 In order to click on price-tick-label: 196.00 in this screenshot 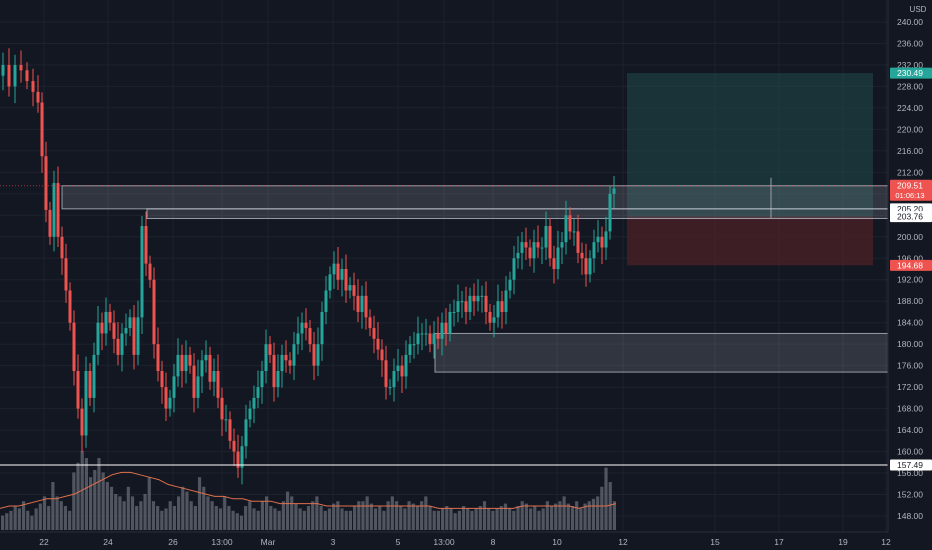, I will do `click(910, 258)`.